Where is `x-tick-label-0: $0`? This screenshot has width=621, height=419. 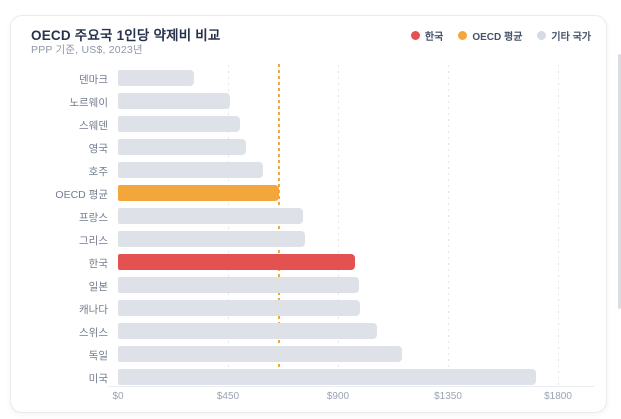
x-tick-label-0: $0 is located at coordinates (118, 396).